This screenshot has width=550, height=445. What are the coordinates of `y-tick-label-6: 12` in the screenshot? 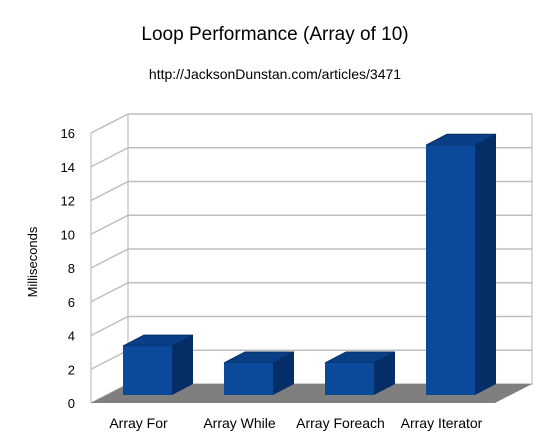 It's located at (68, 201).